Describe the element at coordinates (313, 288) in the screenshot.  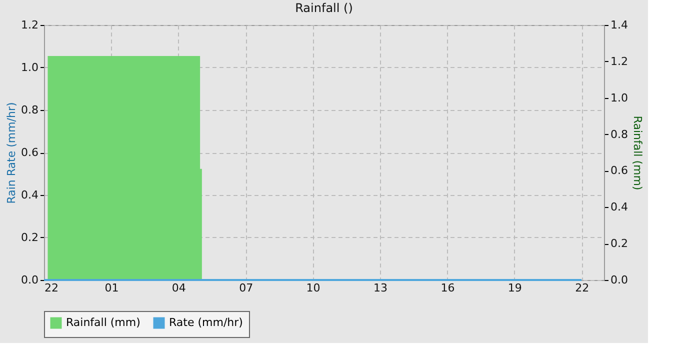
I see `x-tick-label: 10` at that location.